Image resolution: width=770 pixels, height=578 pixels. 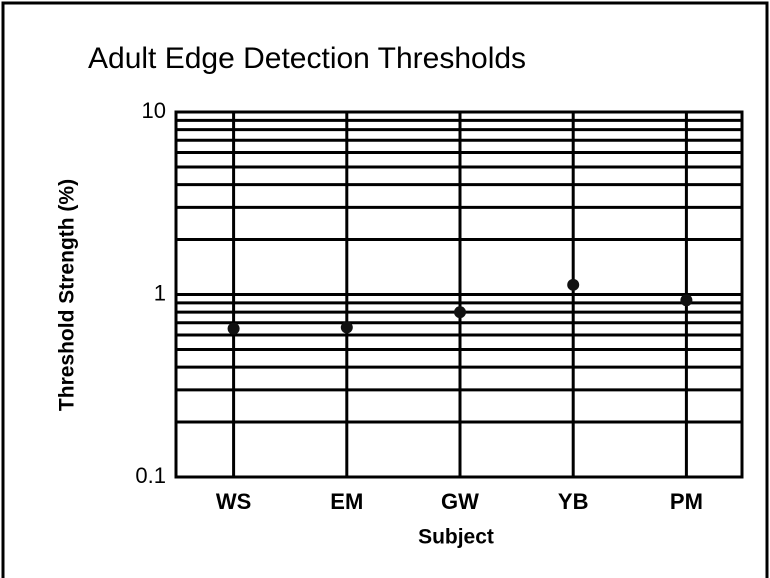 What do you see at coordinates (154, 110) in the screenshot?
I see `y-tick-label: 10` at bounding box center [154, 110].